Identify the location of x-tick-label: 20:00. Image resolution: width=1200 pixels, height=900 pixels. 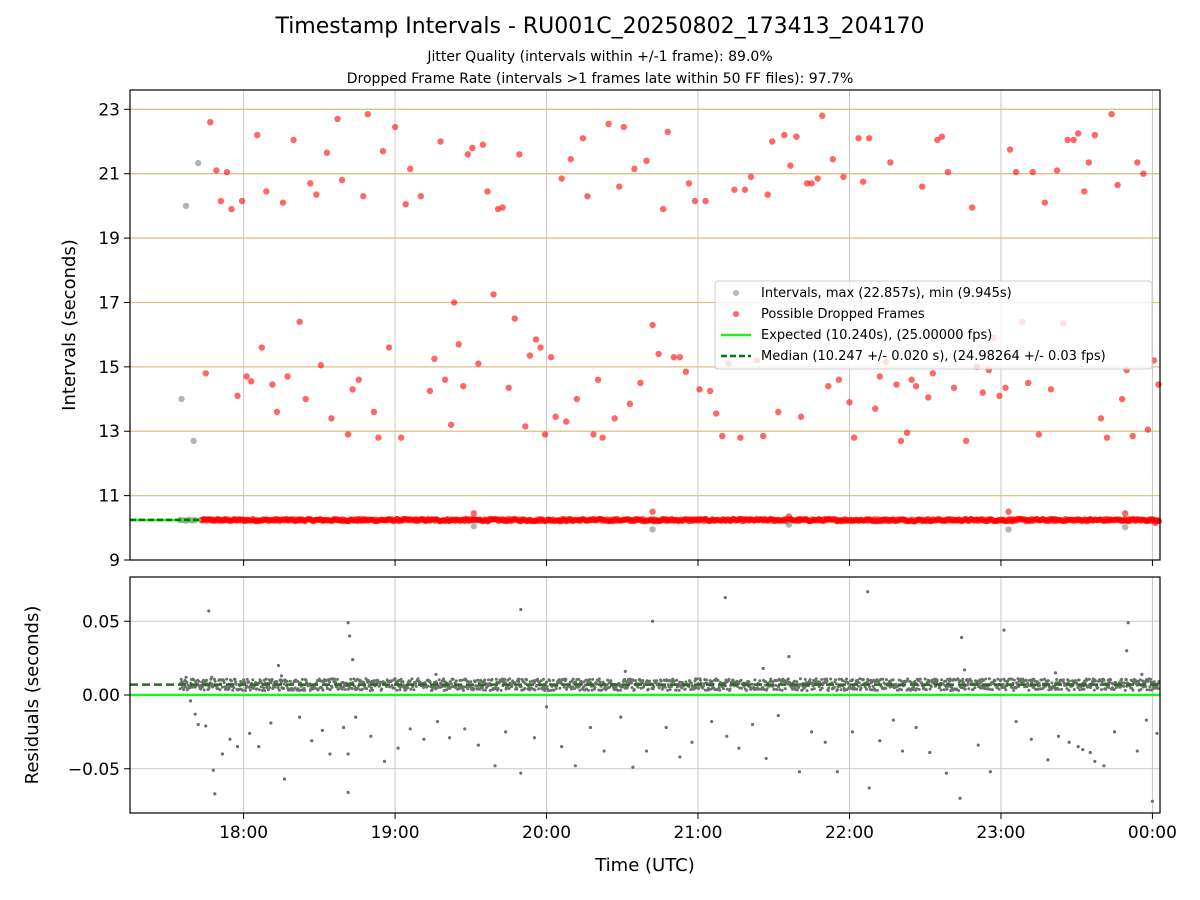
(546, 833).